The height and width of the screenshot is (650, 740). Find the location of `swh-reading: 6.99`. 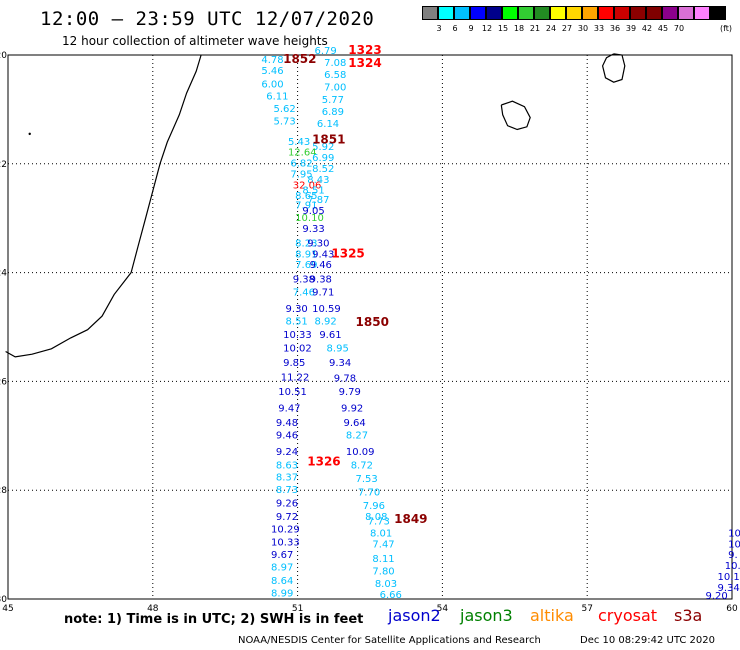

swh-reading: 6.99 is located at coordinates (323, 158).